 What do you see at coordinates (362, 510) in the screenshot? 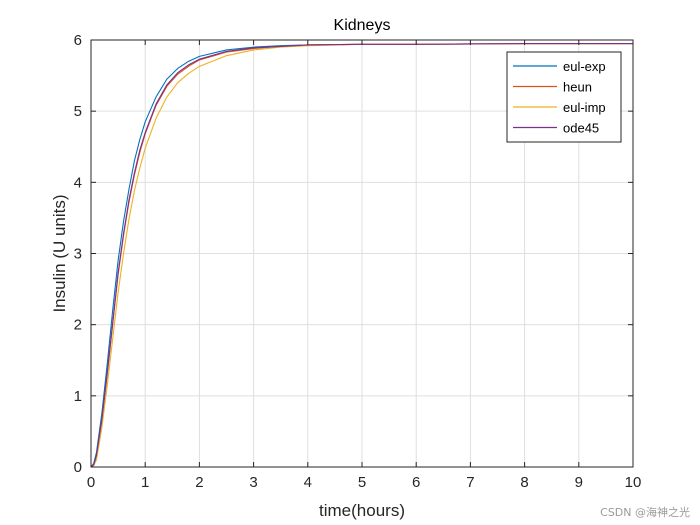
I see `x-axis-label: time(hours)` at bounding box center [362, 510].